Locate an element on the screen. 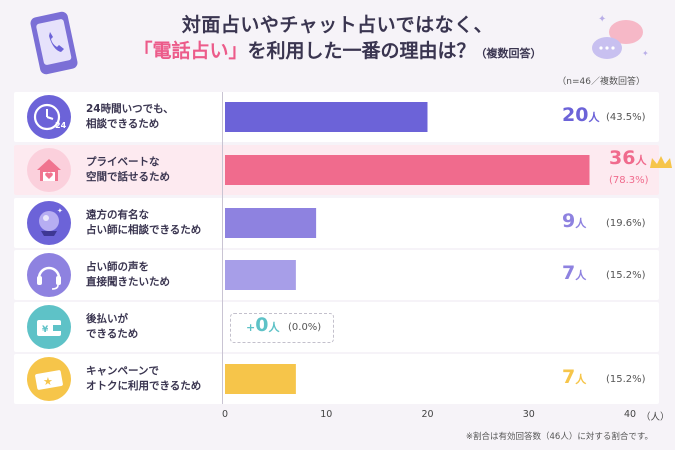 This screenshot has width=675, height=450. x-tick-label: 40 is located at coordinates (630, 414).